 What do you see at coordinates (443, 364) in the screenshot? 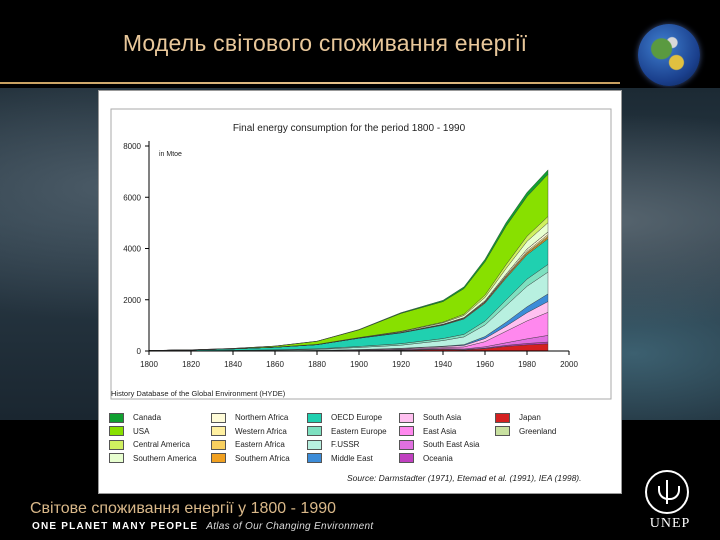
I see `x-tick-label: 1940` at bounding box center [443, 364].